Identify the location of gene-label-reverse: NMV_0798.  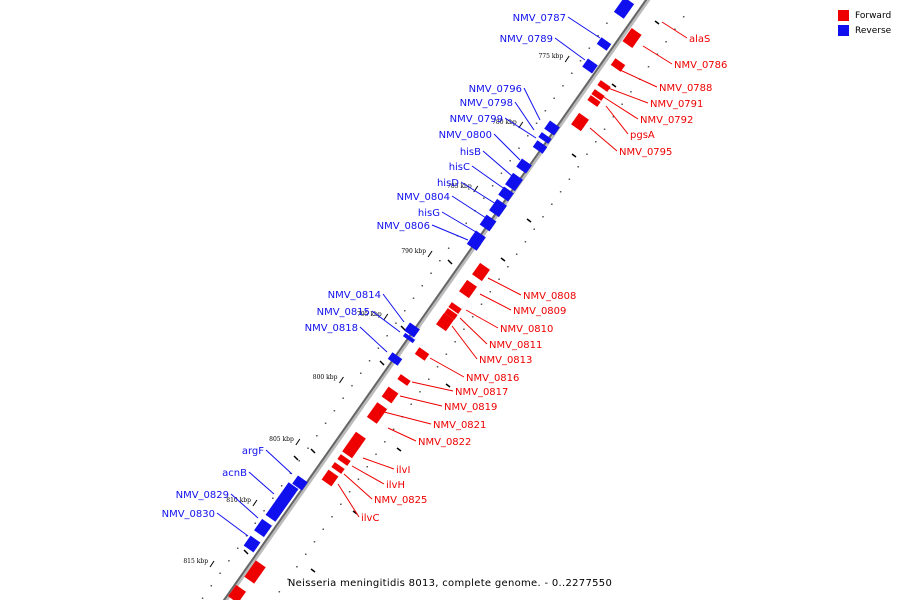
(497, 114).